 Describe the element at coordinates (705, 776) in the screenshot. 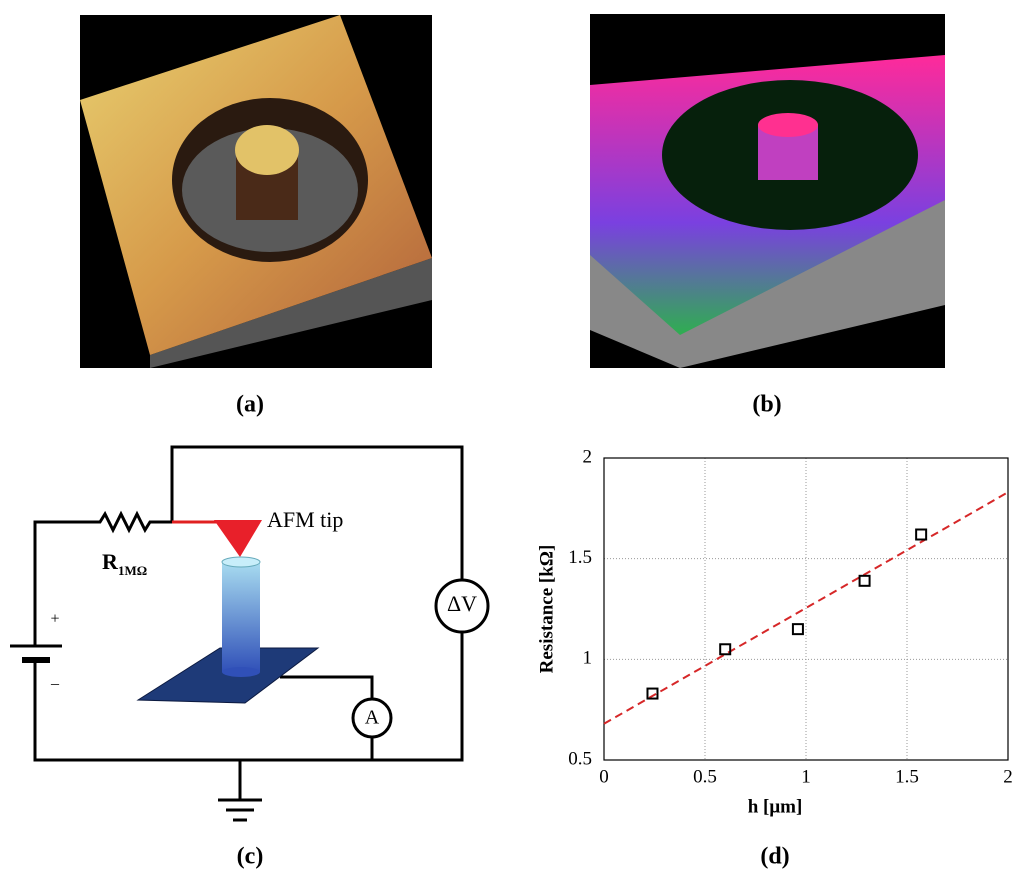

I see `x-tick-label: 0.5` at that location.